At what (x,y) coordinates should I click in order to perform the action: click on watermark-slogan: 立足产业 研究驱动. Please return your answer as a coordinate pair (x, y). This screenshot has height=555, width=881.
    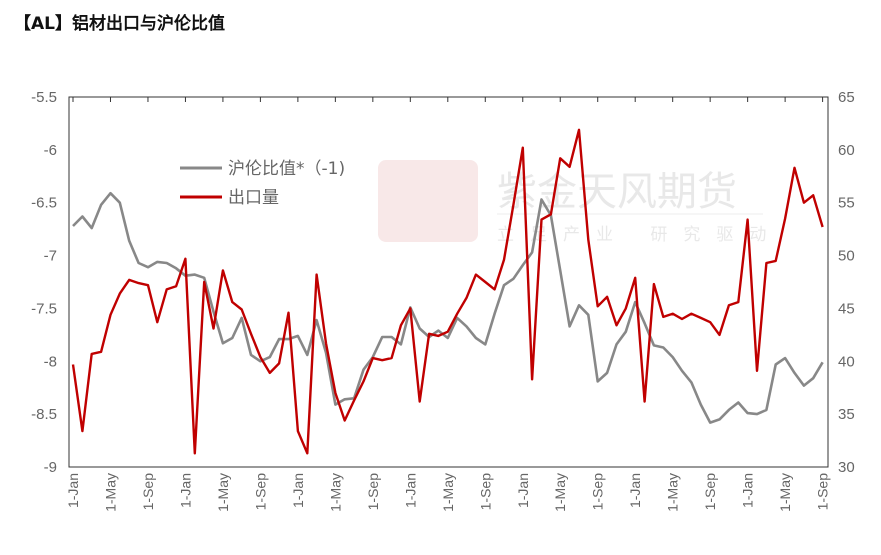
    Looking at the image, I should click on (639, 235).